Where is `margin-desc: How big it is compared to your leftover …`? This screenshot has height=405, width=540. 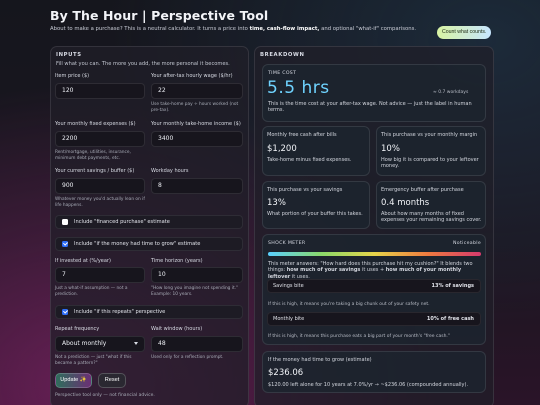
margin-desc: How big it is compared to your leftover … is located at coordinates (430, 163).